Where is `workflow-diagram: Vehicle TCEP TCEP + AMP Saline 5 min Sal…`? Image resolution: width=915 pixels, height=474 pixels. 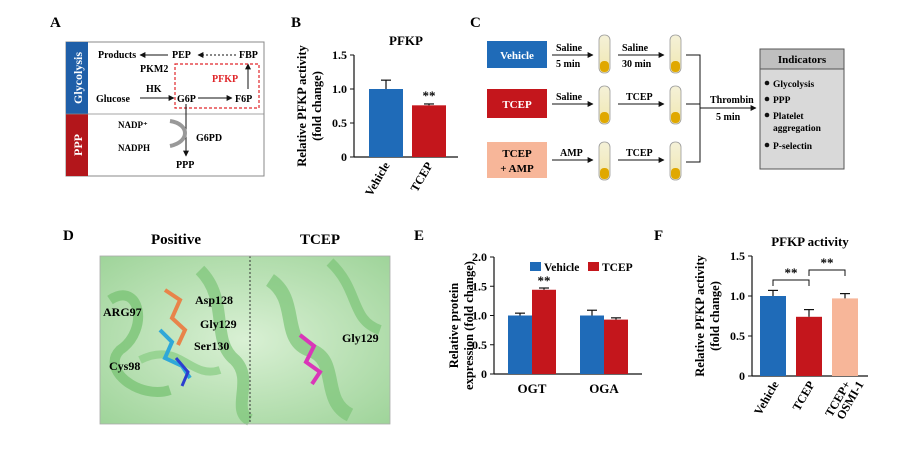 workflow-diagram: Vehicle TCEP TCEP + AMP Saline 5 min Sal… is located at coordinates (666, 107).